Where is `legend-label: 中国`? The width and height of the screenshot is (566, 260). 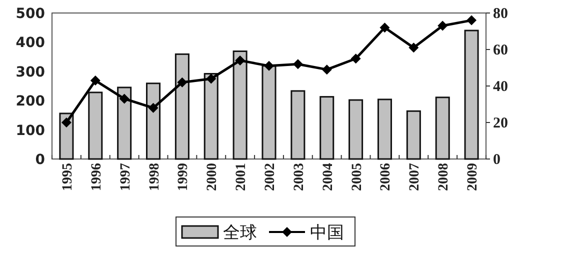
legend-label: 中国 is located at coordinates (327, 232).